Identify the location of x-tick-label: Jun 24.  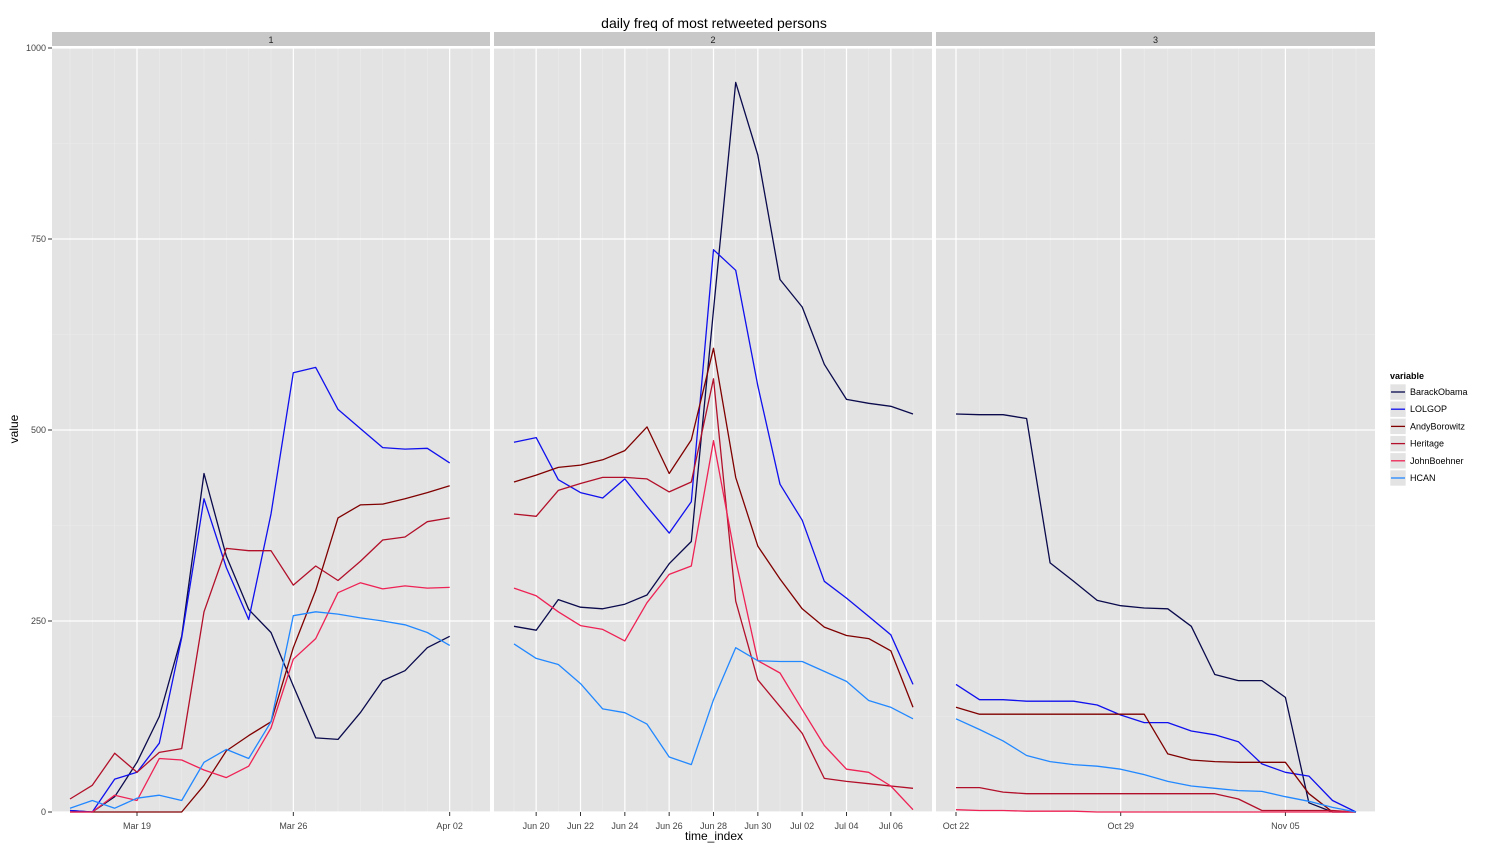
(624, 826).